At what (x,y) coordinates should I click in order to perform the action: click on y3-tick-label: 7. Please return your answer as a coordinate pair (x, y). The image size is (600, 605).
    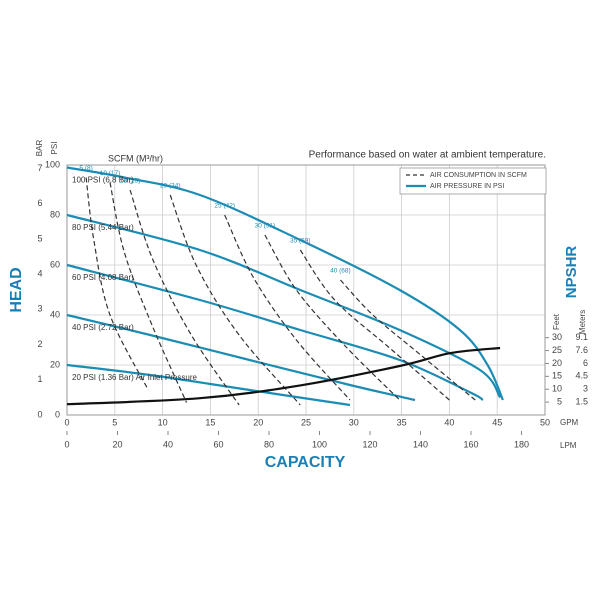
    Looking at the image, I should click on (39, 168).